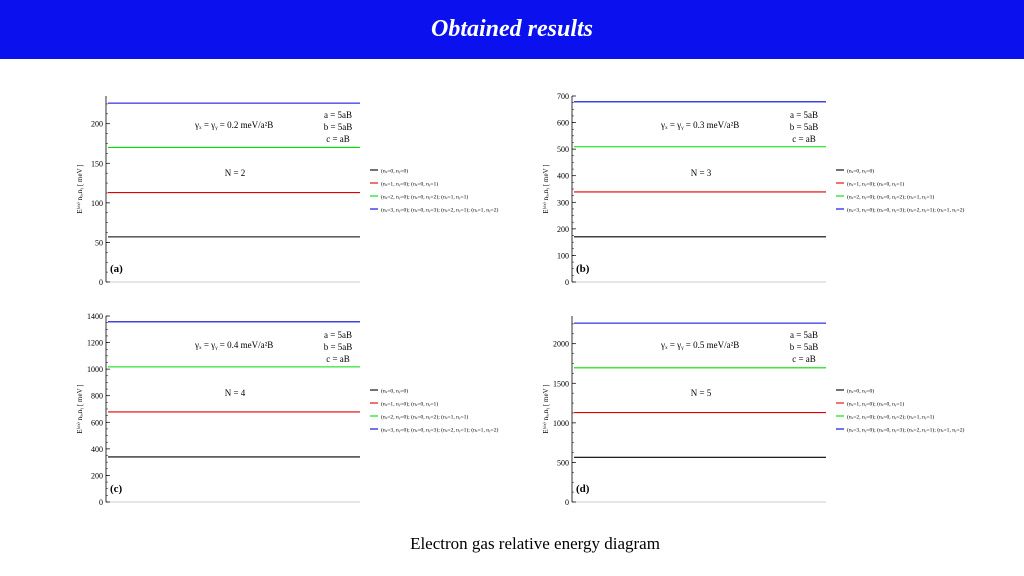 Image resolution: width=1024 pixels, height=576 pixels. What do you see at coordinates (563, 202) in the screenshot?
I see `y-tick-label: 300` at bounding box center [563, 202].